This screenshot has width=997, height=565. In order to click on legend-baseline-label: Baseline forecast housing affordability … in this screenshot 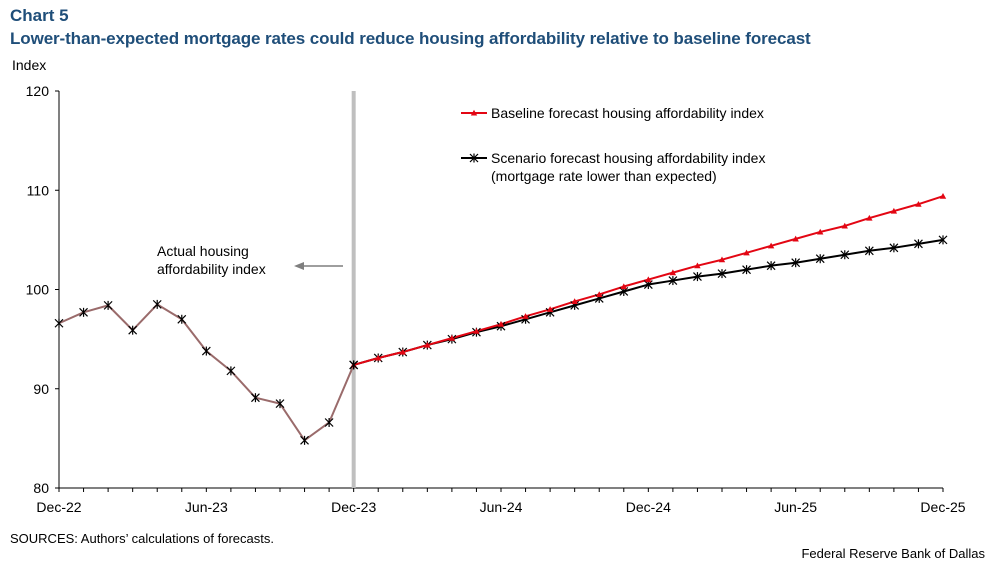, I will do `click(627, 113)`.